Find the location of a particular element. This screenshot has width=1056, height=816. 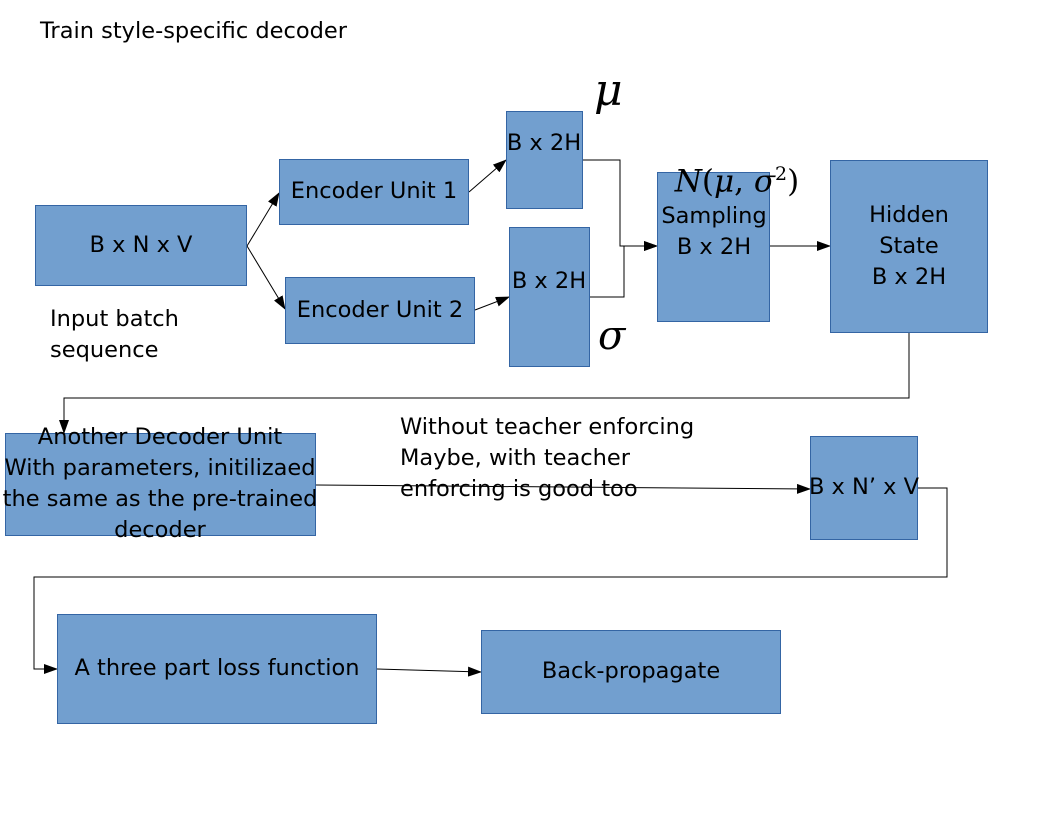

loss-box is located at coordinates (217, 669).